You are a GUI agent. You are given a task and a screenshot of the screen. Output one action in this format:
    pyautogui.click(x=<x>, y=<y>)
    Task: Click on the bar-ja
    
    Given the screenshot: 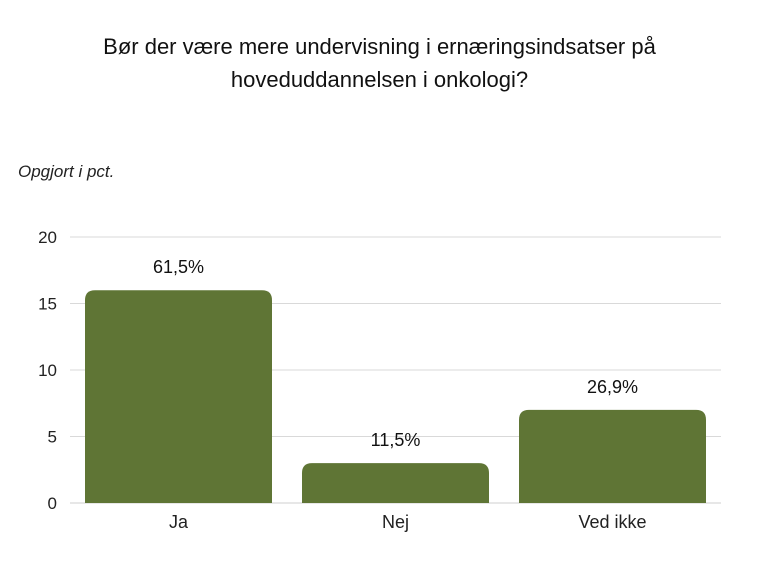 What is the action you would take?
    pyautogui.click(x=178, y=396)
    